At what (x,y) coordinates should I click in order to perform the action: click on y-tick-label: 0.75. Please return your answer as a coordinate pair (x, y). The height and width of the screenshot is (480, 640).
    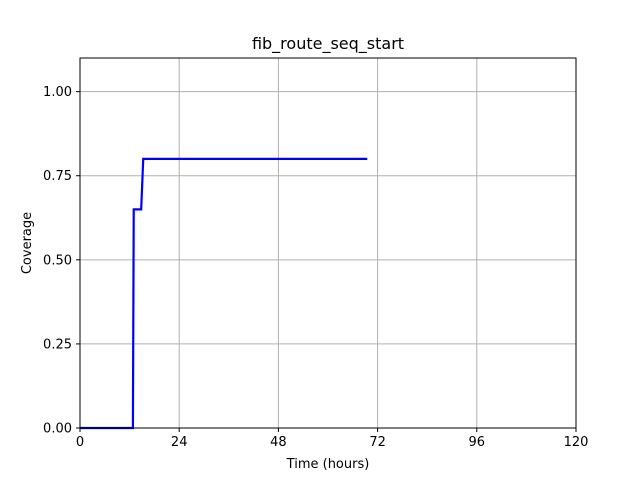
    Looking at the image, I should click on (57, 176).